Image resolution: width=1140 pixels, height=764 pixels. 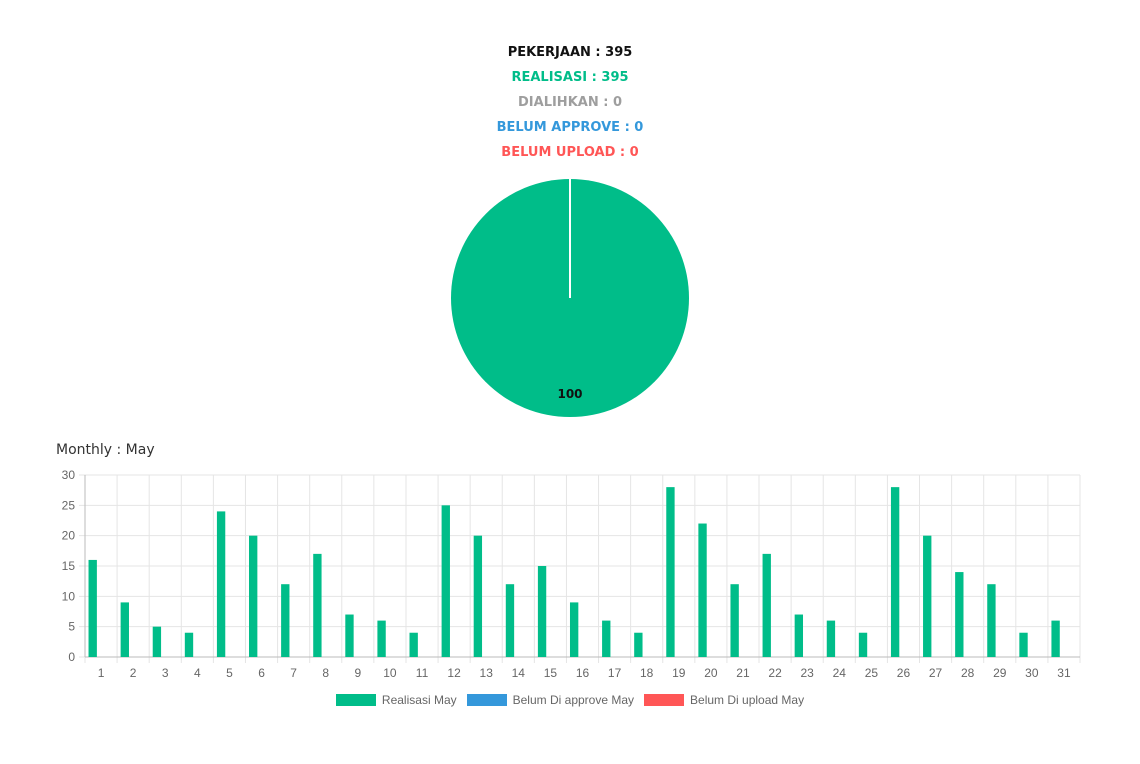 I want to click on x-tick-label: 9, so click(x=357, y=673).